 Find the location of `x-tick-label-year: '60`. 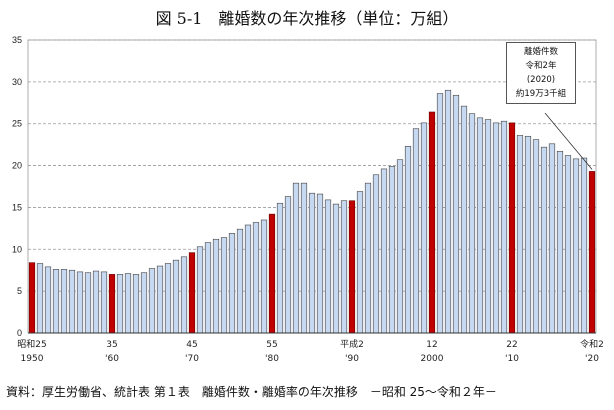

x-tick-label-year: '60 is located at coordinates (112, 359).